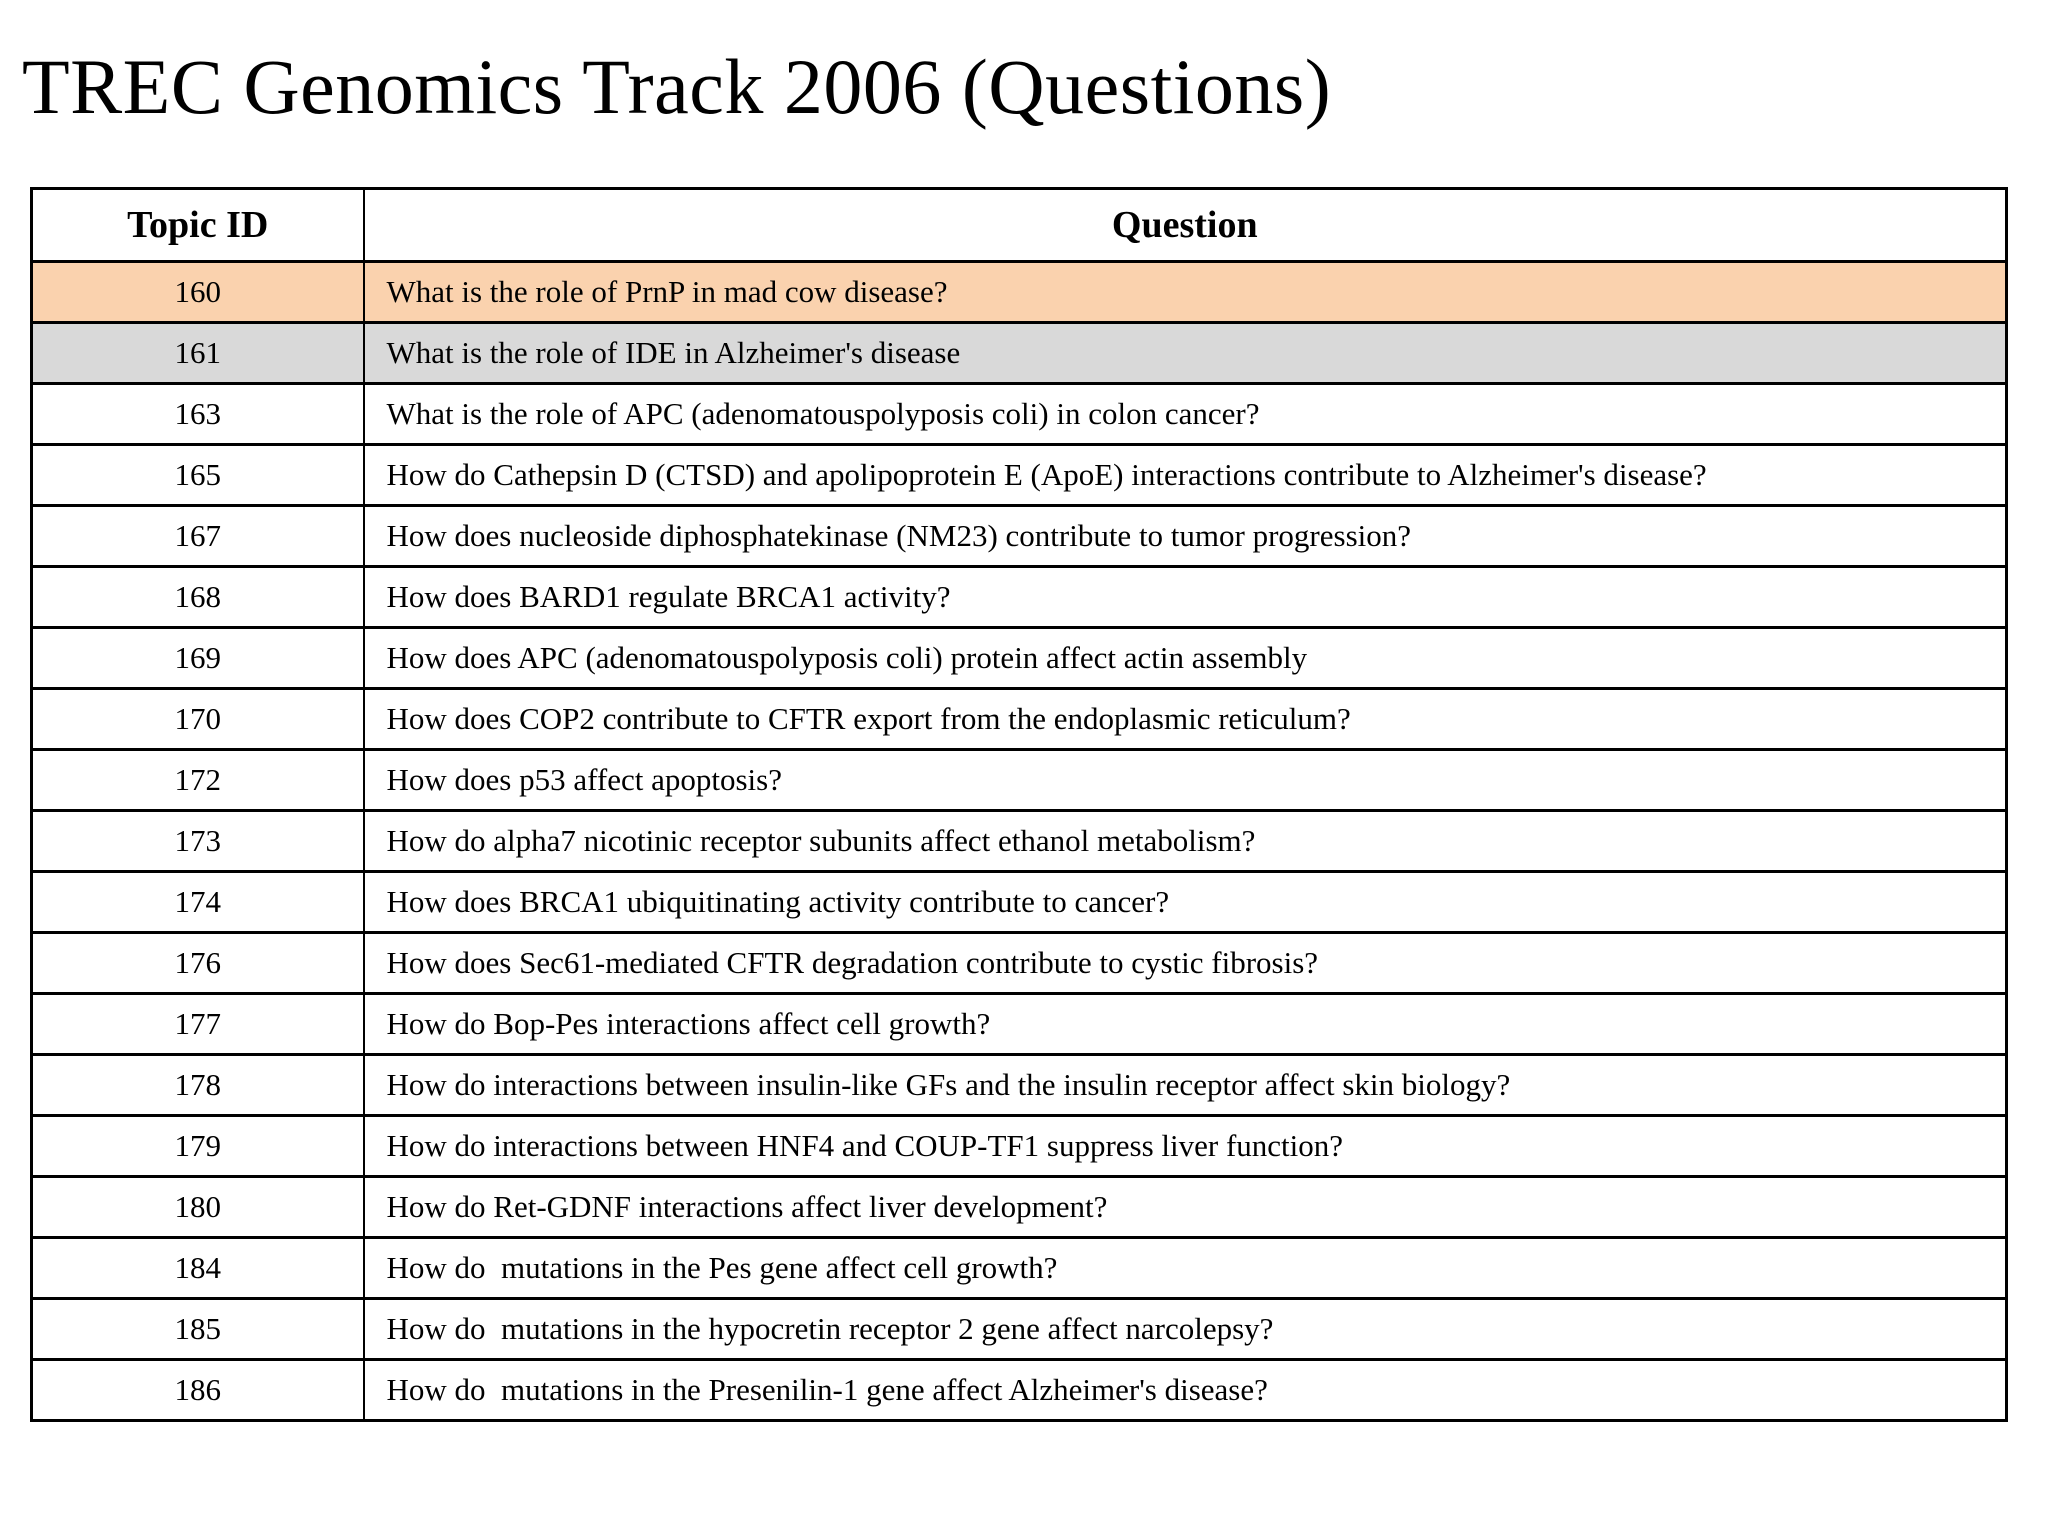  What do you see at coordinates (197, 1329) in the screenshot?
I see `topic-id-cell: 185` at bounding box center [197, 1329].